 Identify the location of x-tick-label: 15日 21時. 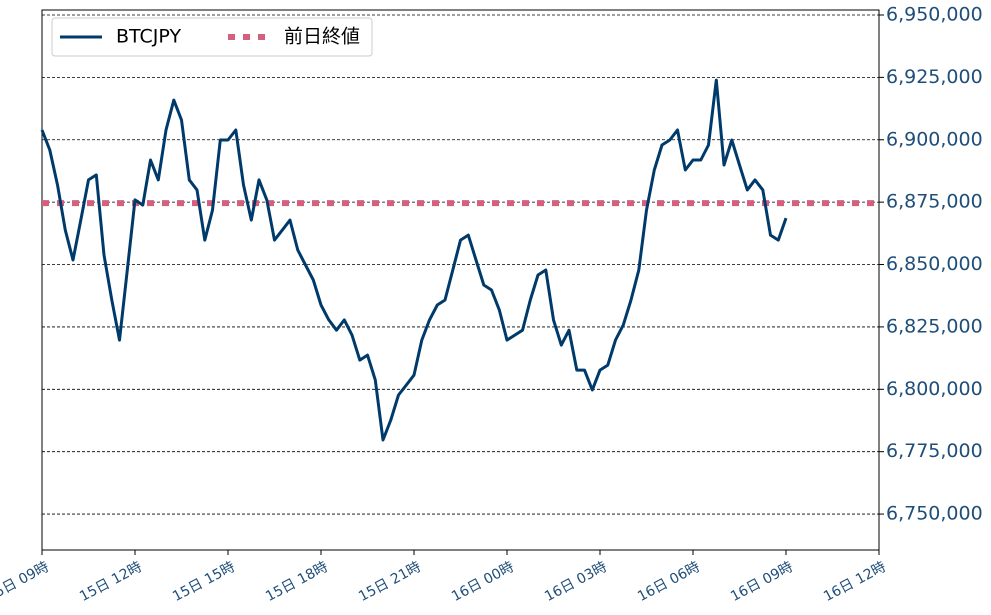
(390, 582).